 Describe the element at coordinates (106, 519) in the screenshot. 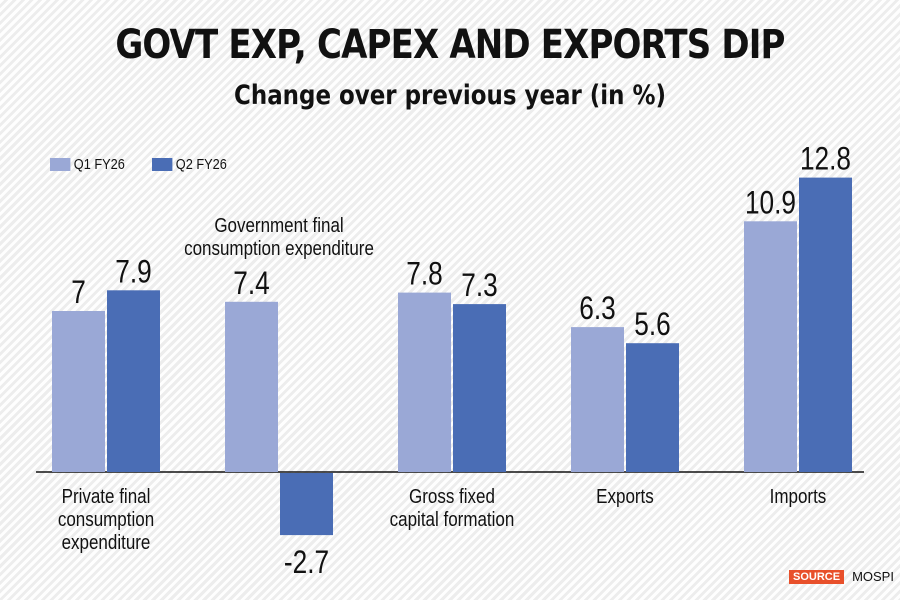

I see `category-label: consumption` at that location.